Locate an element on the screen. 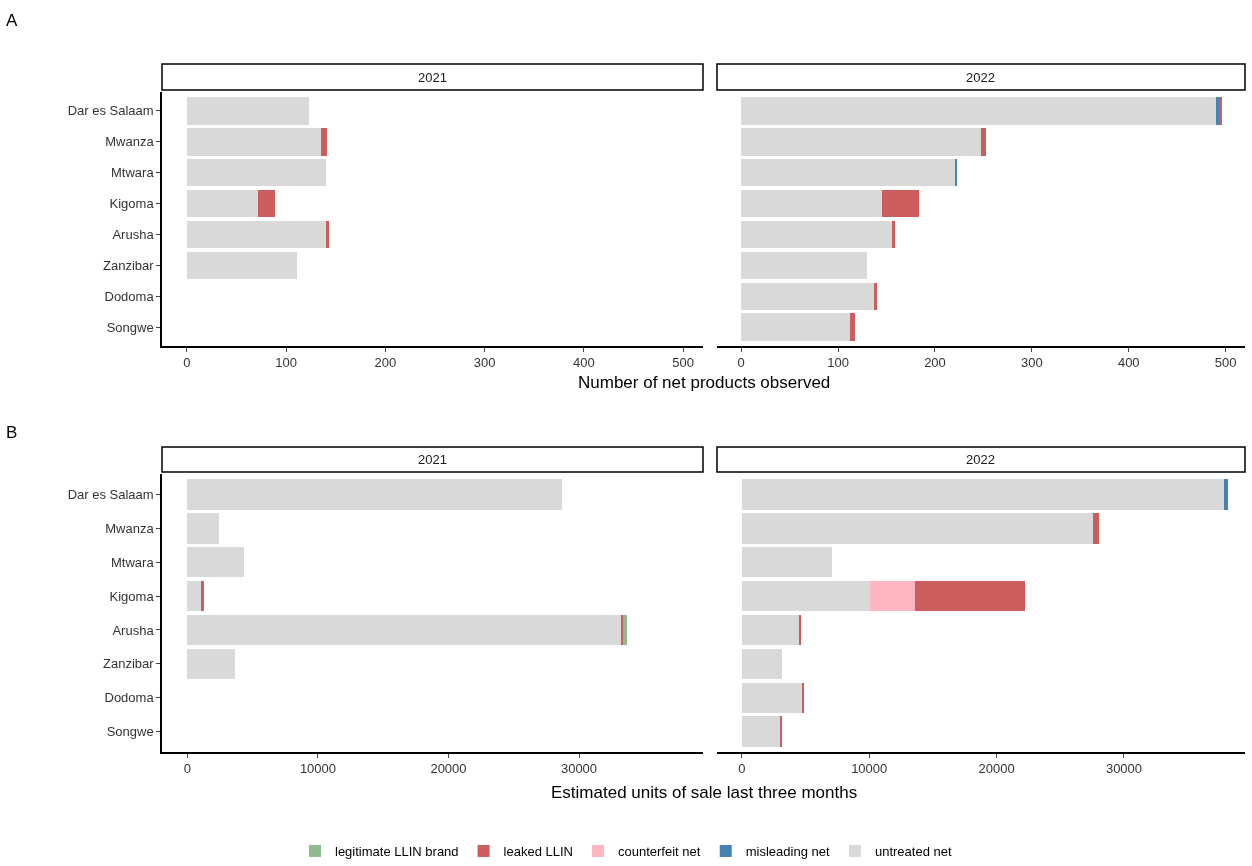  legend-label: counterfeit net is located at coordinates (659, 852).